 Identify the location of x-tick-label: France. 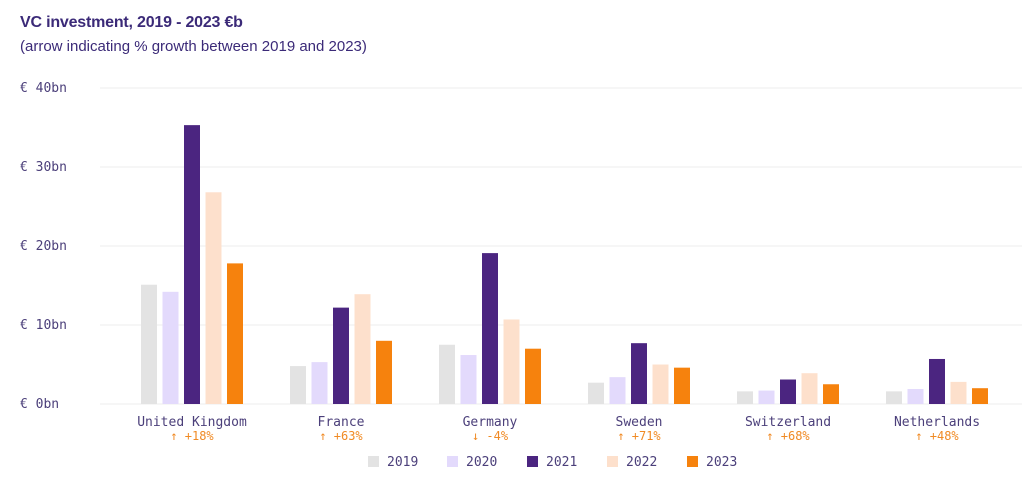
(341, 422).